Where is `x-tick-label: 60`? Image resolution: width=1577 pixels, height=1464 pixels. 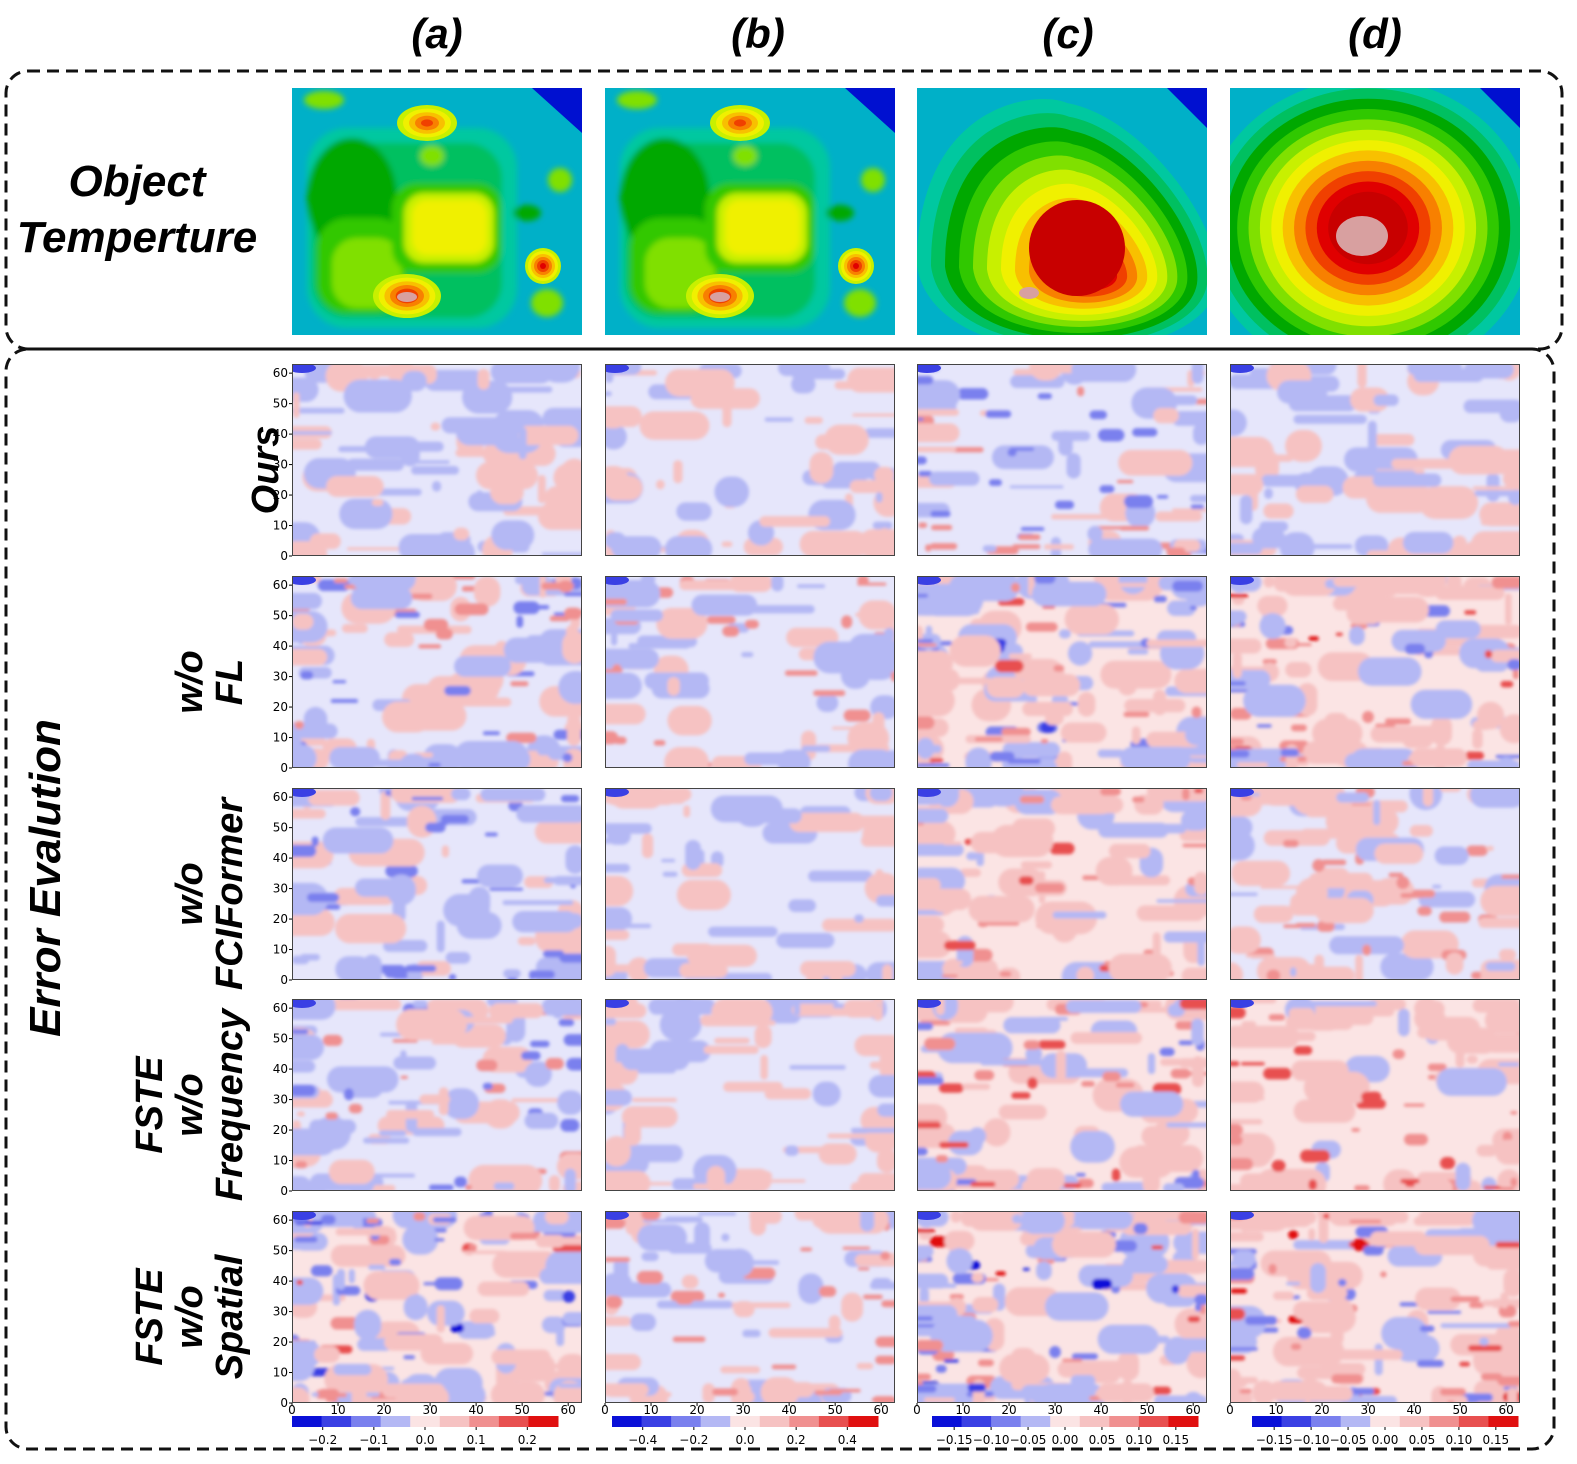 x-tick-label: 60 is located at coordinates (1506, 1410).